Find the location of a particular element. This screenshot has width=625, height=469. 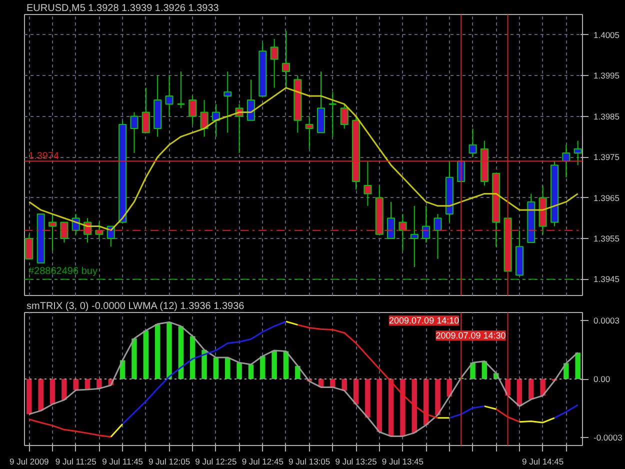

y-tick-label: 1.3985 is located at coordinates (607, 116).